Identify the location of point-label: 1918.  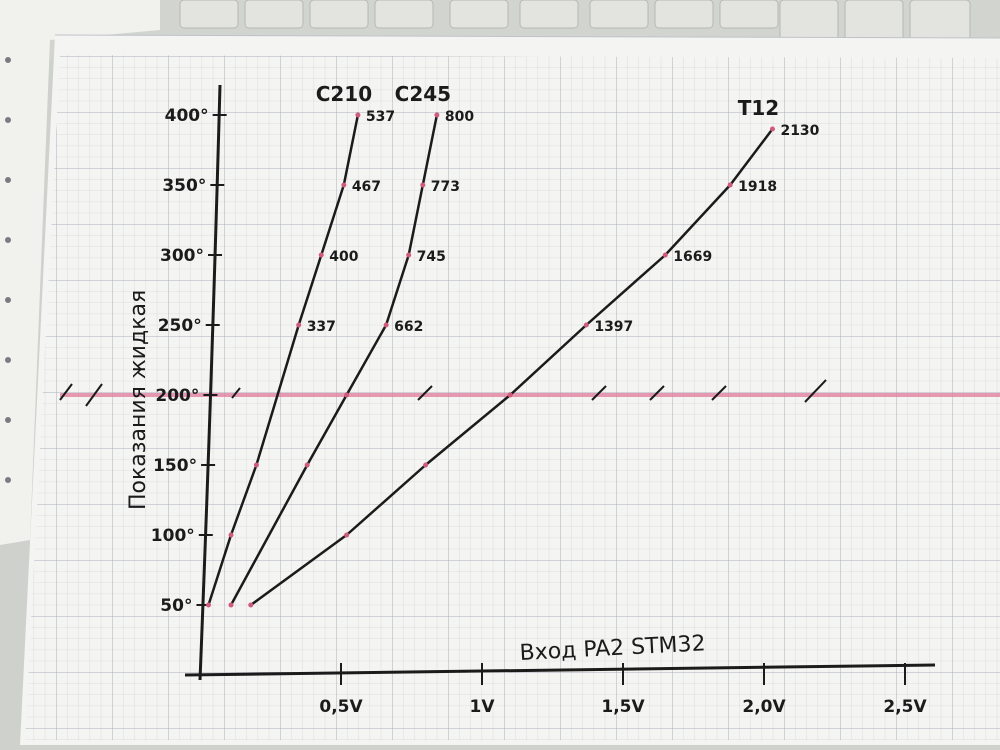
(757, 187).